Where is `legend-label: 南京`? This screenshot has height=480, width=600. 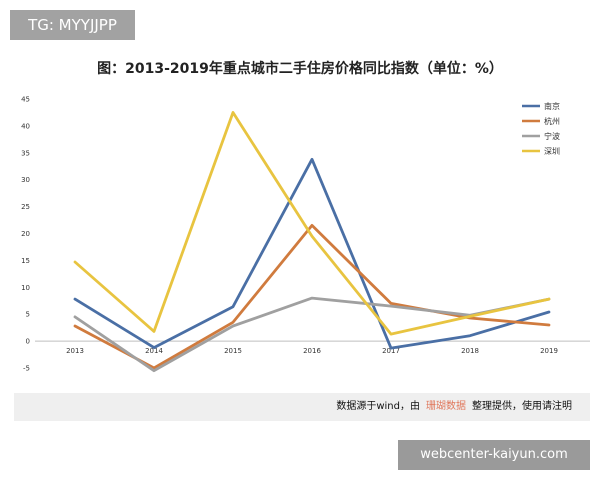
legend-label: 南京 is located at coordinates (552, 106).